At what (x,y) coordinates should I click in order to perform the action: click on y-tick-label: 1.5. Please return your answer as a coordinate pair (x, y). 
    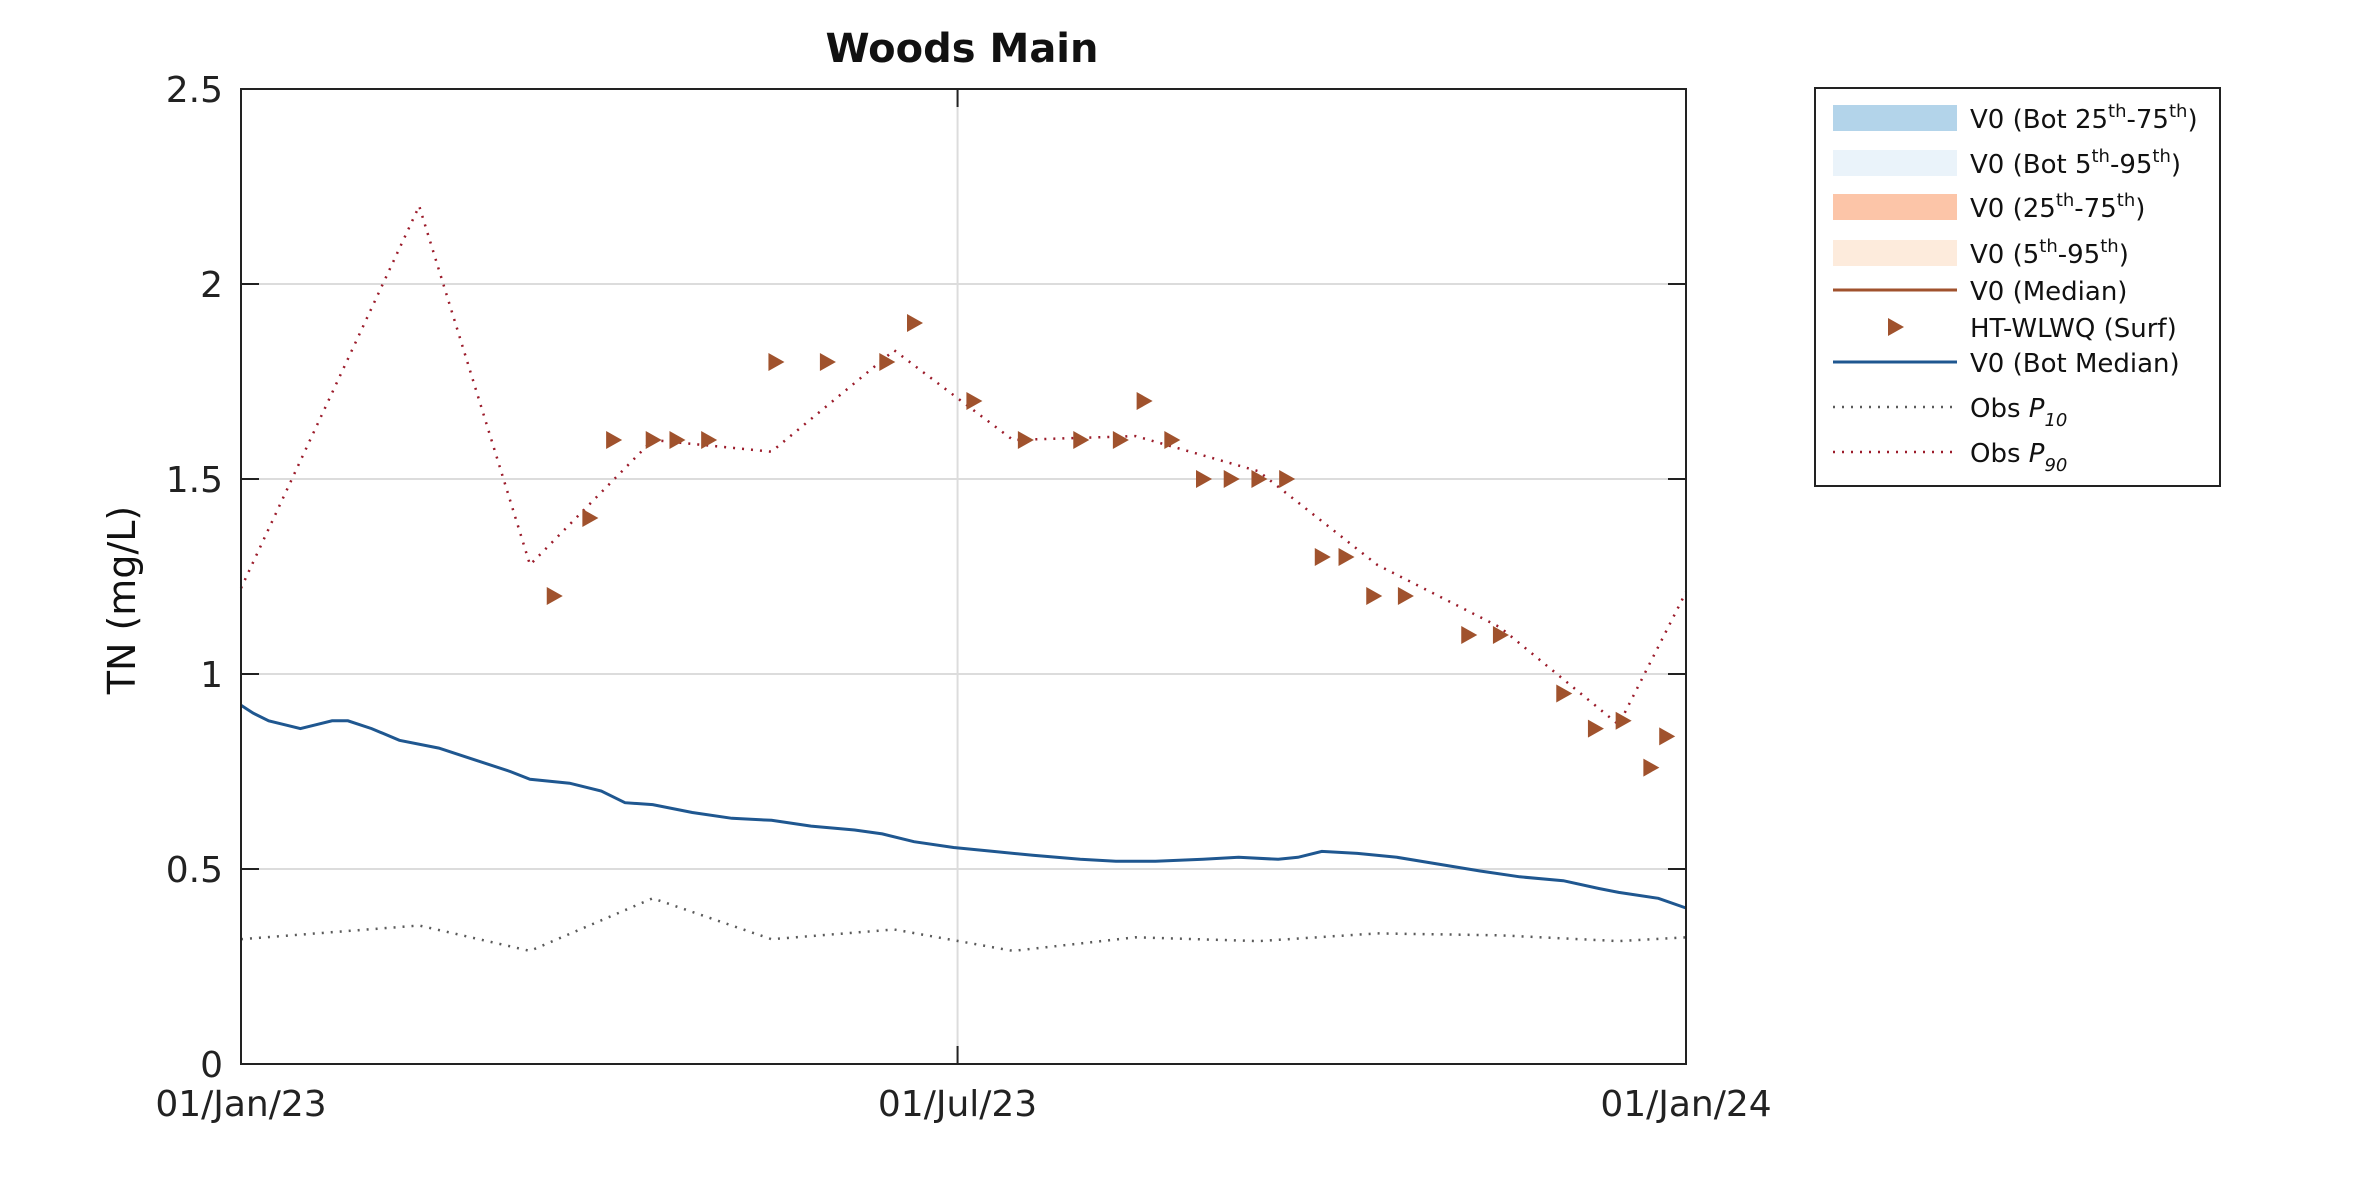
    Looking at the image, I should click on (194, 480).